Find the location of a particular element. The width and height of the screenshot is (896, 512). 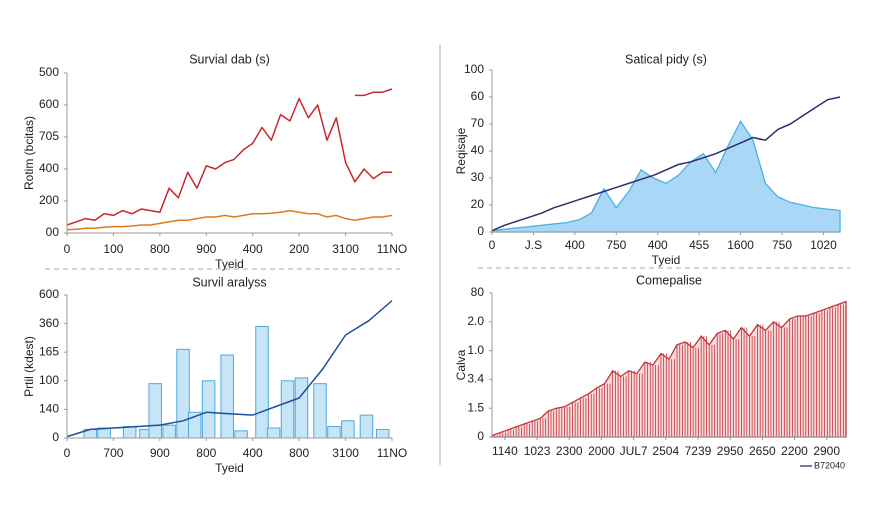

y-tick-label: 360 is located at coordinates (49, 323).